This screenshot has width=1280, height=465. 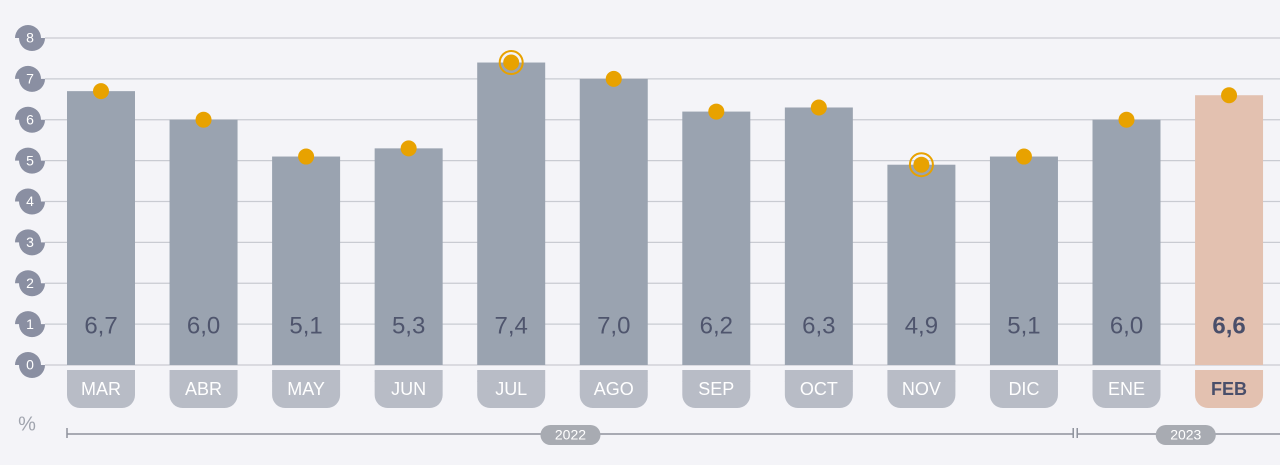 I want to click on x-tick-label: NOV, so click(x=921, y=389).